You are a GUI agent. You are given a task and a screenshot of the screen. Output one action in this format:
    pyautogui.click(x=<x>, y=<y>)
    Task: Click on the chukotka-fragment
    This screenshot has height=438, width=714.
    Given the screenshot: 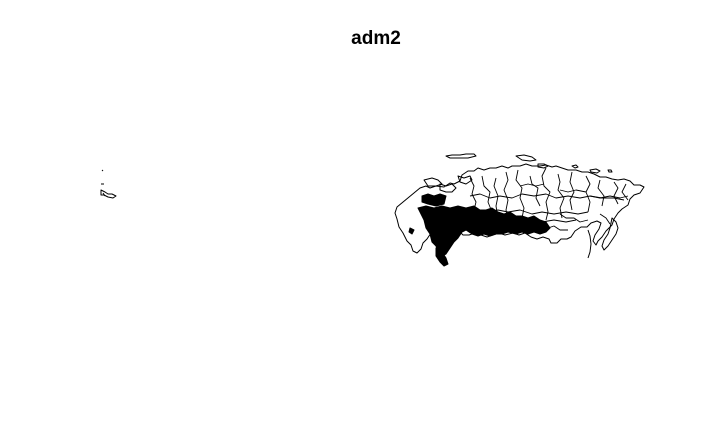 What is the action you would take?
    pyautogui.click(x=108, y=184)
    